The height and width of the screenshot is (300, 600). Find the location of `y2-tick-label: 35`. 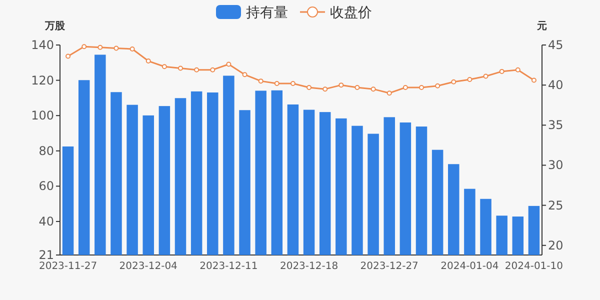

y2-tick-label: 35 is located at coordinates (556, 125).